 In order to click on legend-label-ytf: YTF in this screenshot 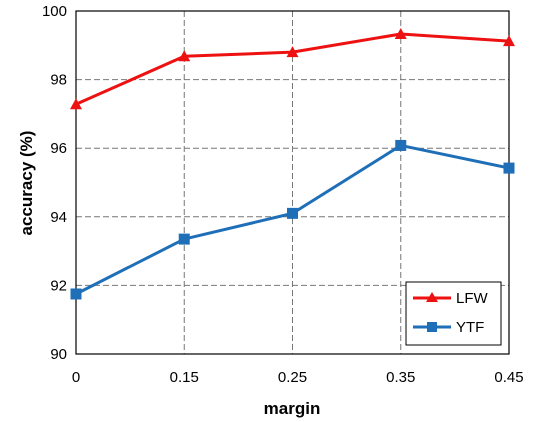, I will do `click(470, 327)`.